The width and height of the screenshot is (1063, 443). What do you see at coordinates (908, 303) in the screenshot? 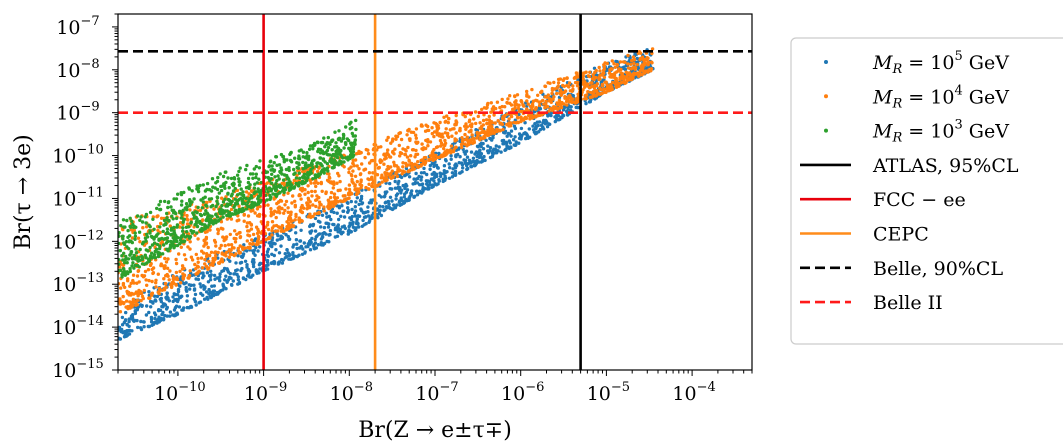
I see `legend-entry-label: Belle II` at bounding box center [908, 303].